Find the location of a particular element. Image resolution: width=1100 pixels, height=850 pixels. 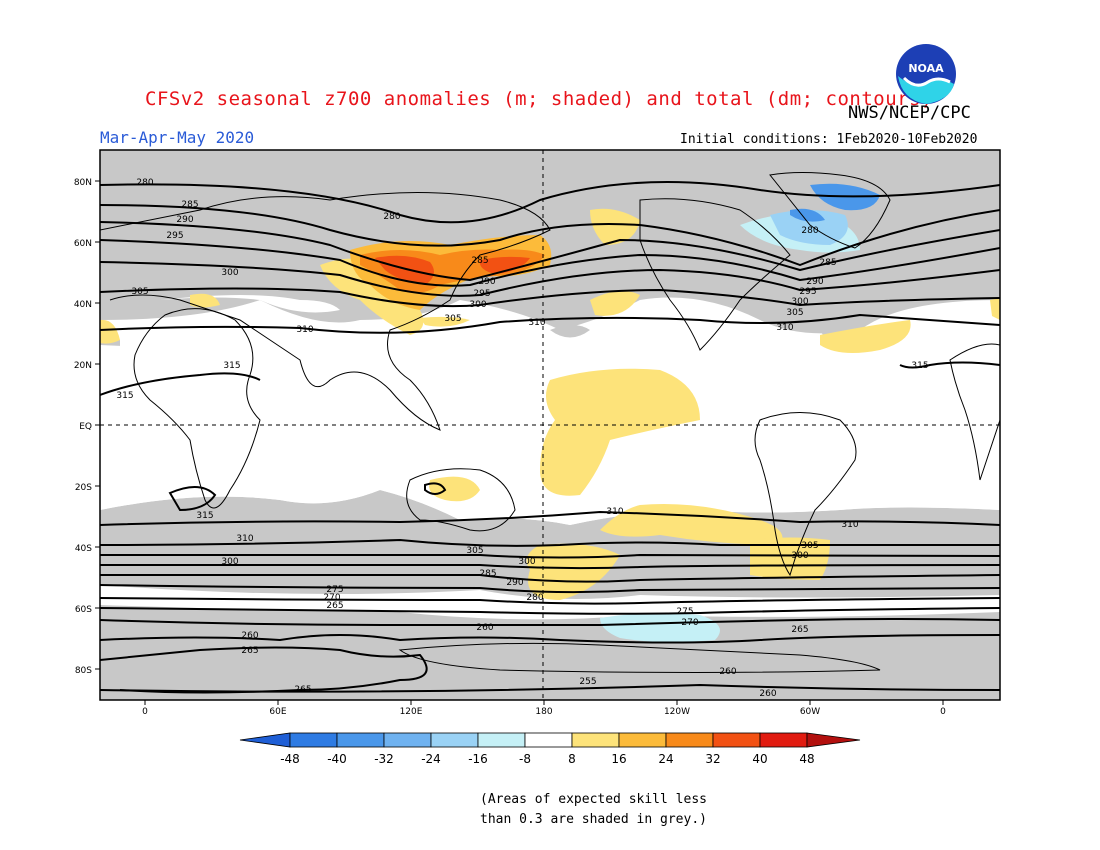

lat-label-60n: 60N is located at coordinates (83, 244).